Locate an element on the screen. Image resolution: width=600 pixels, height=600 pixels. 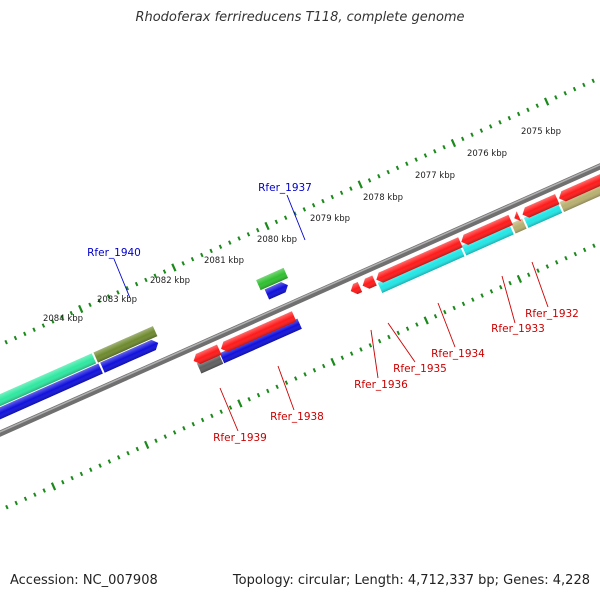
gene-label: Rfer_1938 is located at coordinates (297, 417).